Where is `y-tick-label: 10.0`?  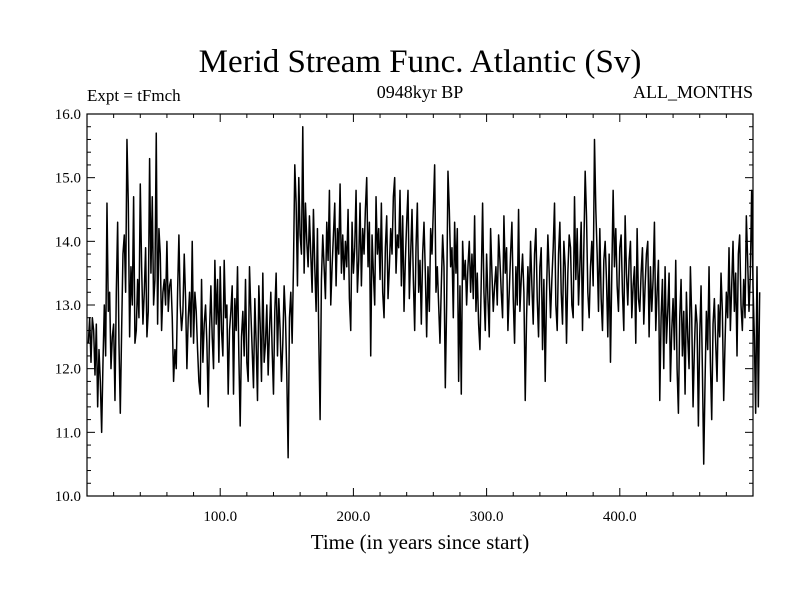
y-tick-label: 10.0 is located at coordinates (68, 497).